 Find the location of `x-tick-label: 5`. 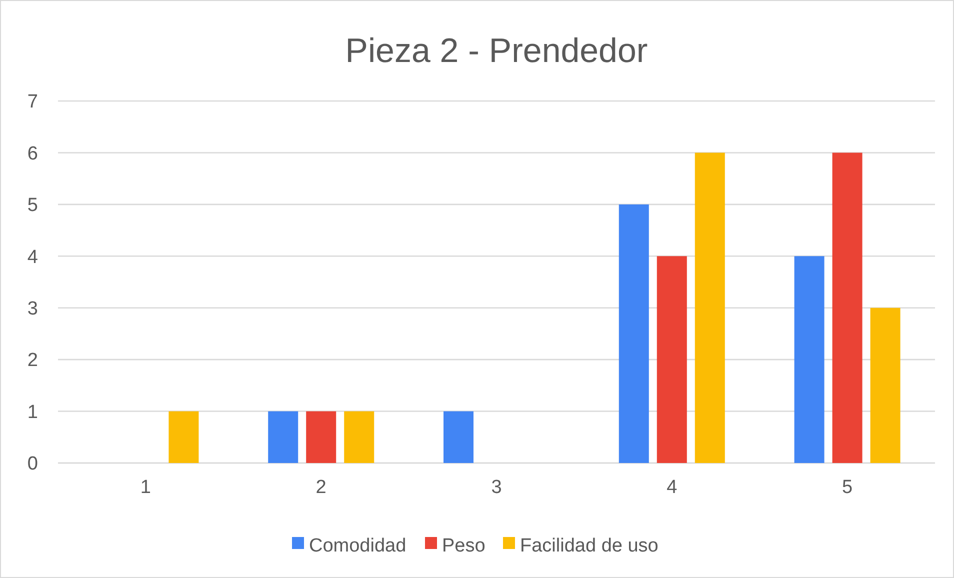

x-tick-label: 5 is located at coordinates (847, 487).